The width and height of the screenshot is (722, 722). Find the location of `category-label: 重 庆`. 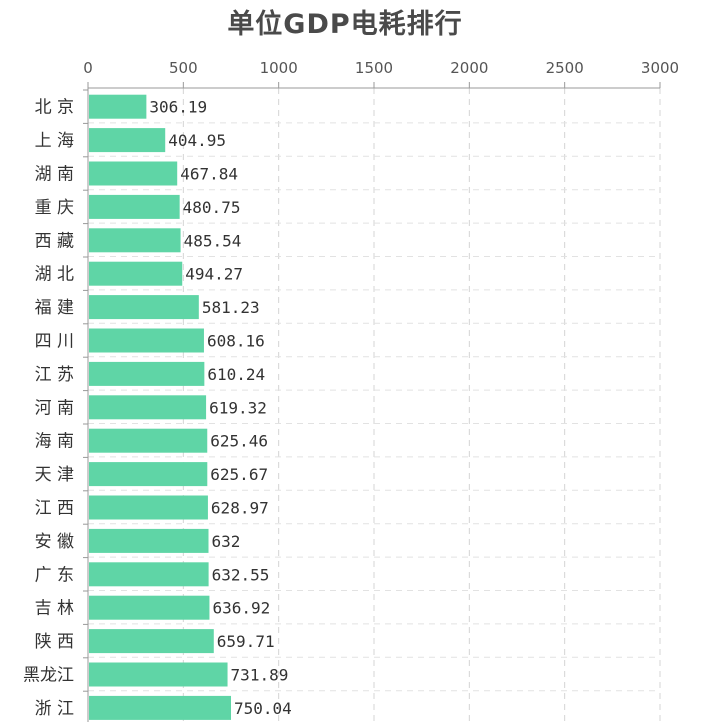

category-label: 重 庆 is located at coordinates (54, 208).